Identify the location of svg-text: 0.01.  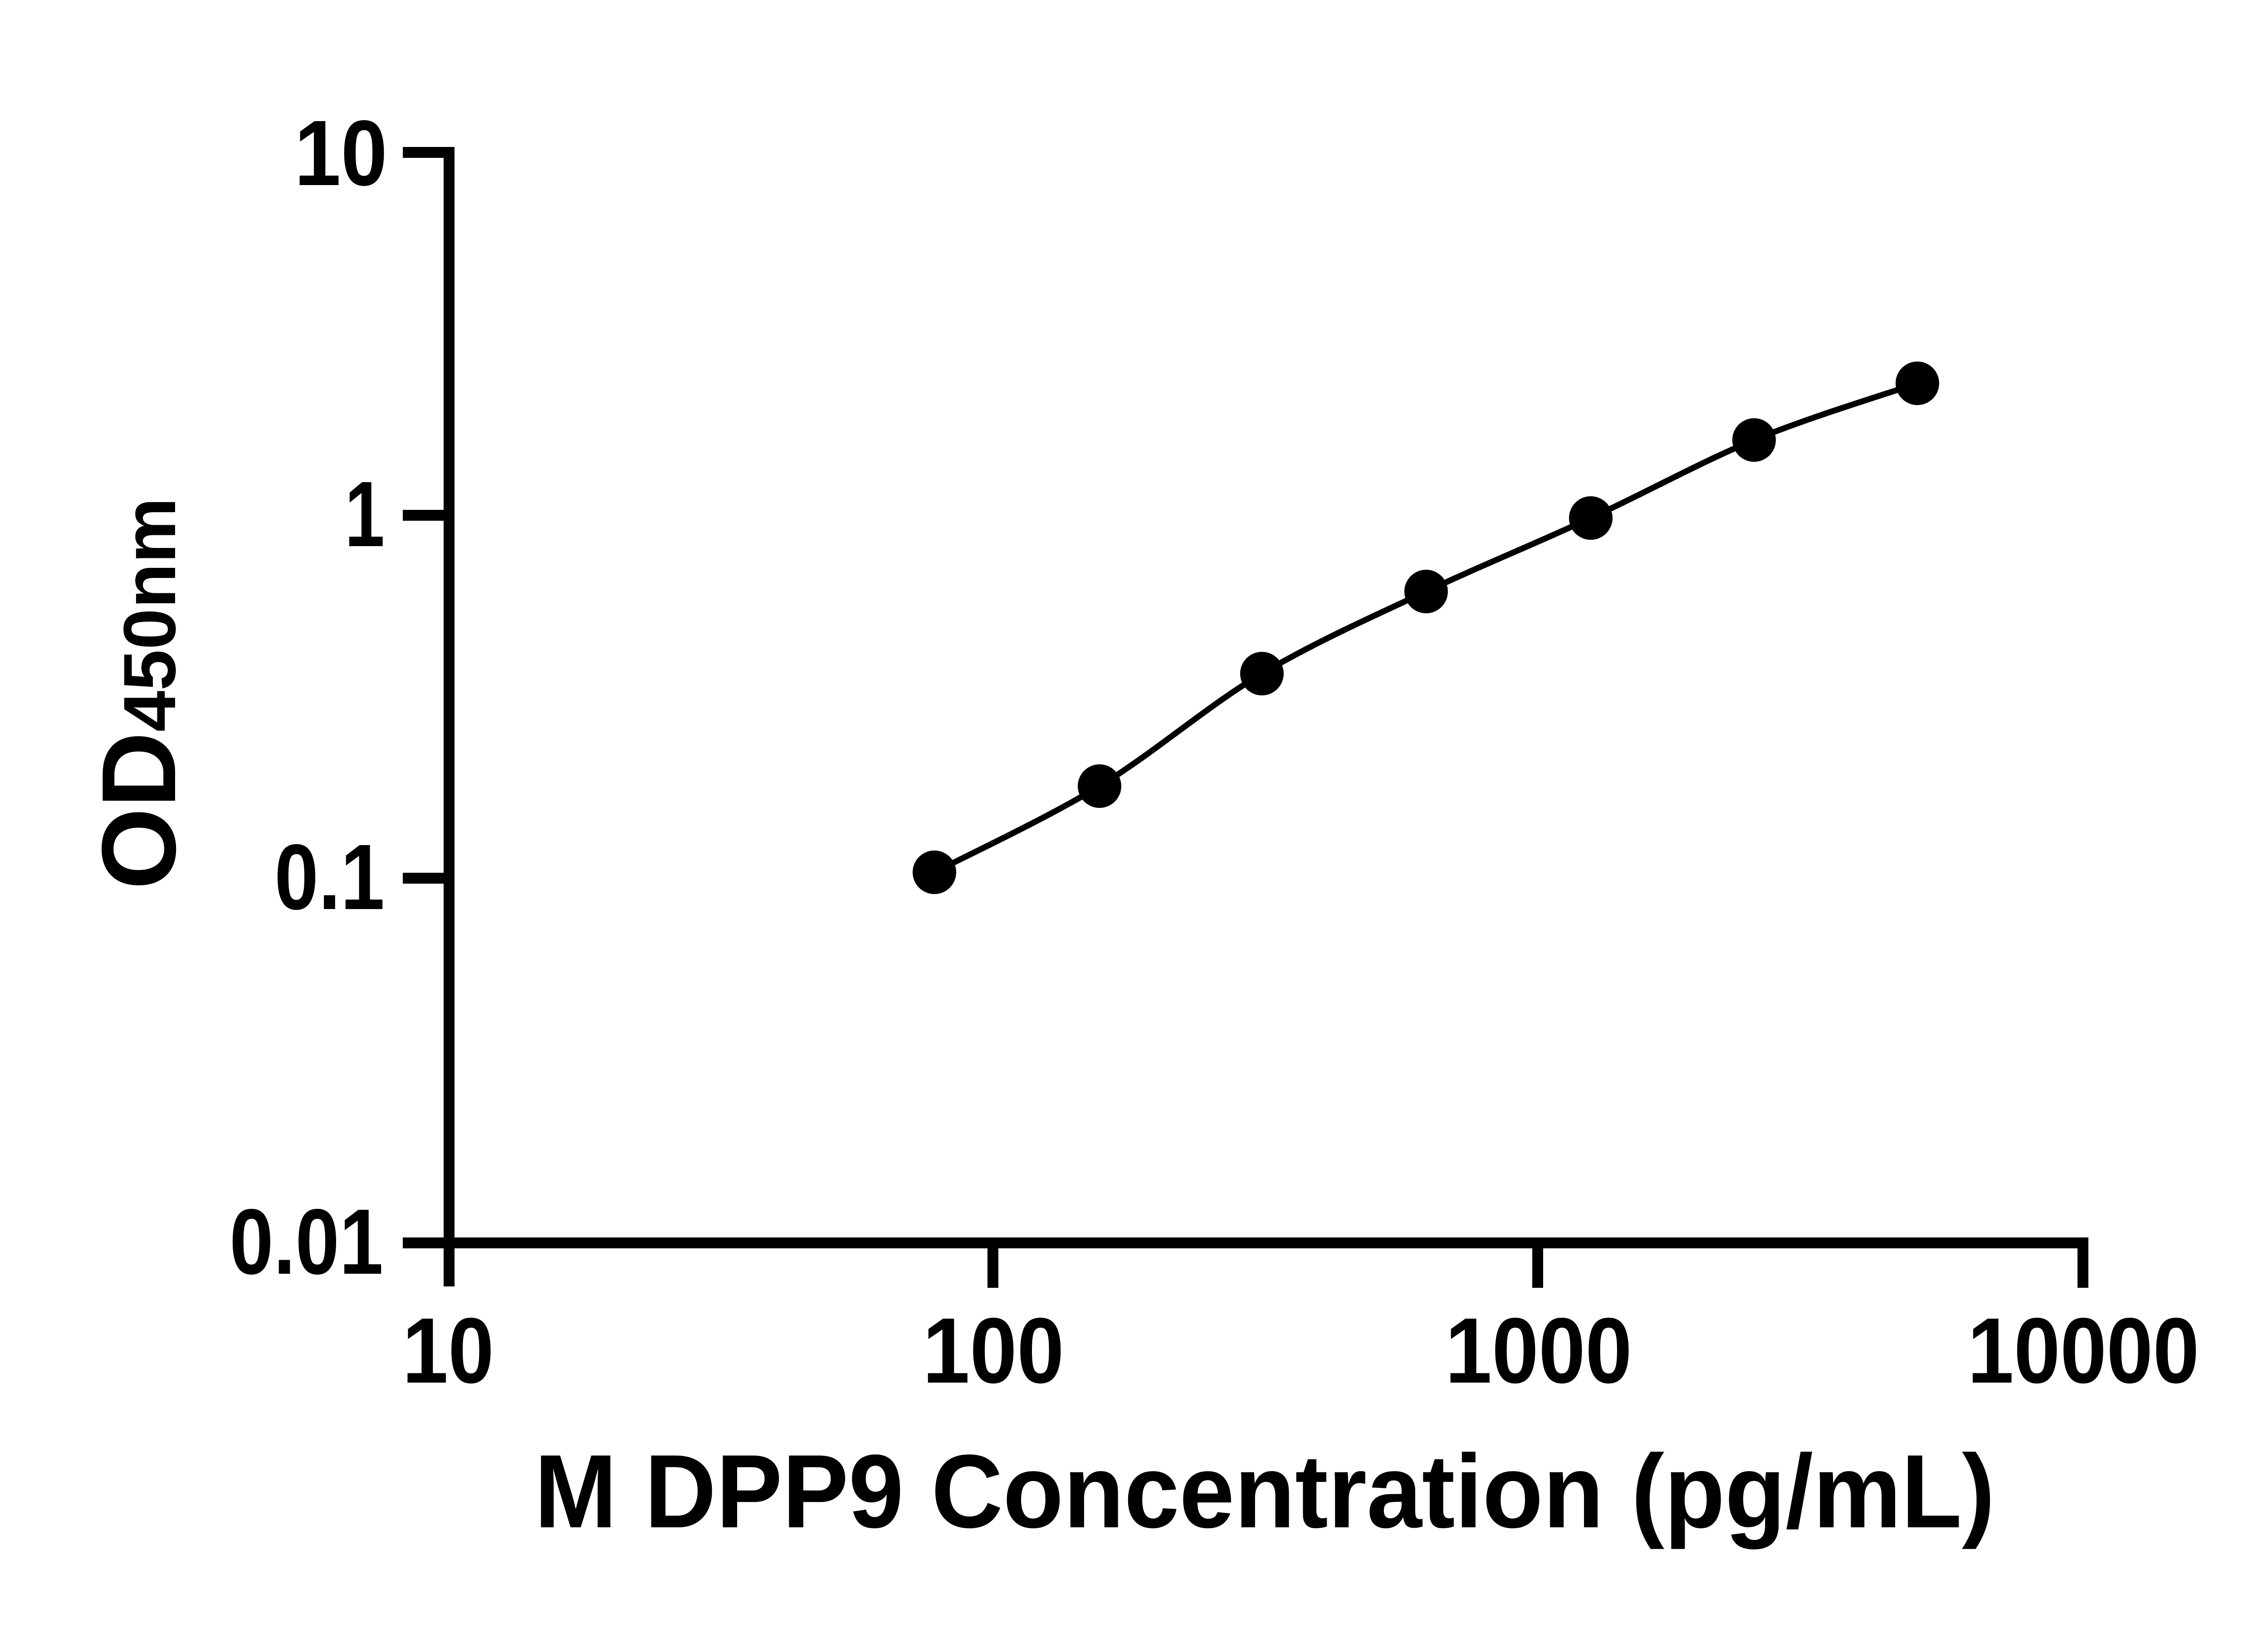
(306, 1242).